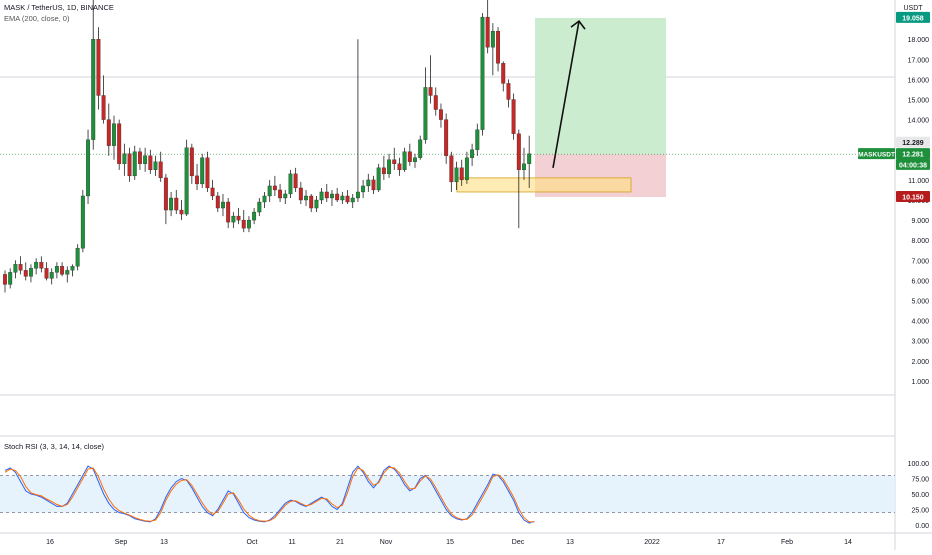 This screenshot has width=932, height=555. I want to click on countdown-badge: 04:00:38, so click(913, 165).